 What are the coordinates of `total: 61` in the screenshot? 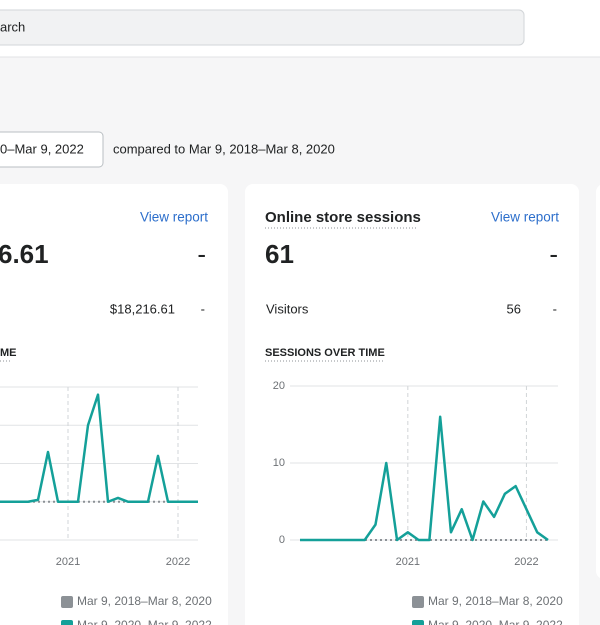 It's located at (279, 254).